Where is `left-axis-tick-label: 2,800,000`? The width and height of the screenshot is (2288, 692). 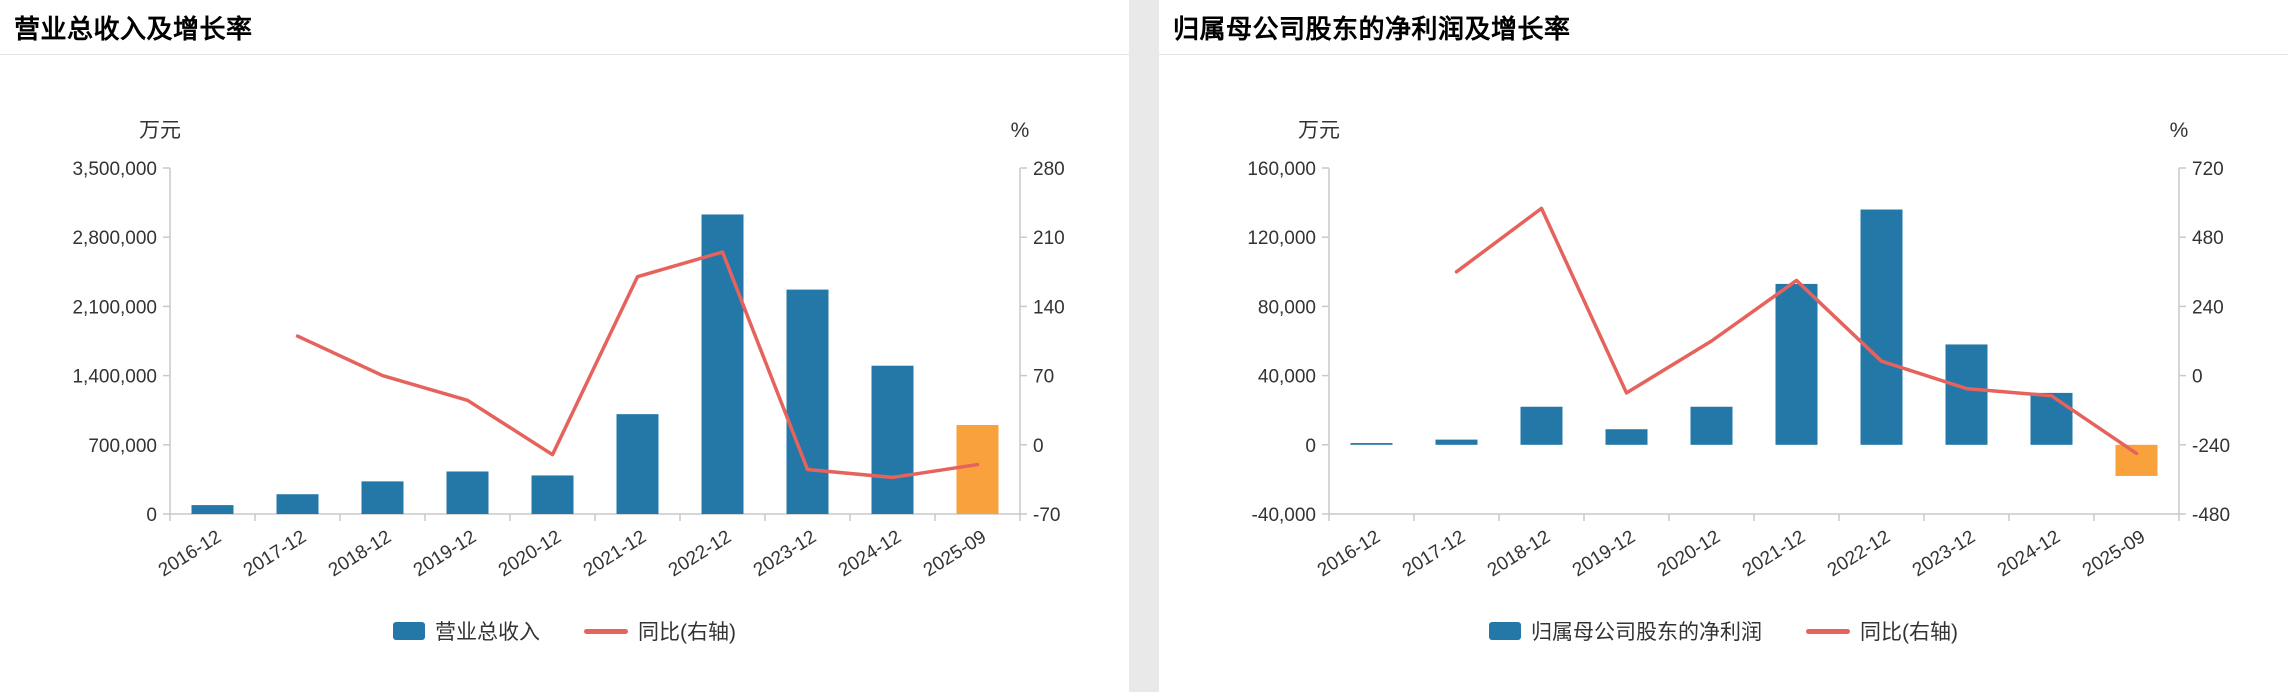
left-axis-tick-label: 2,800,000 is located at coordinates (114, 238).